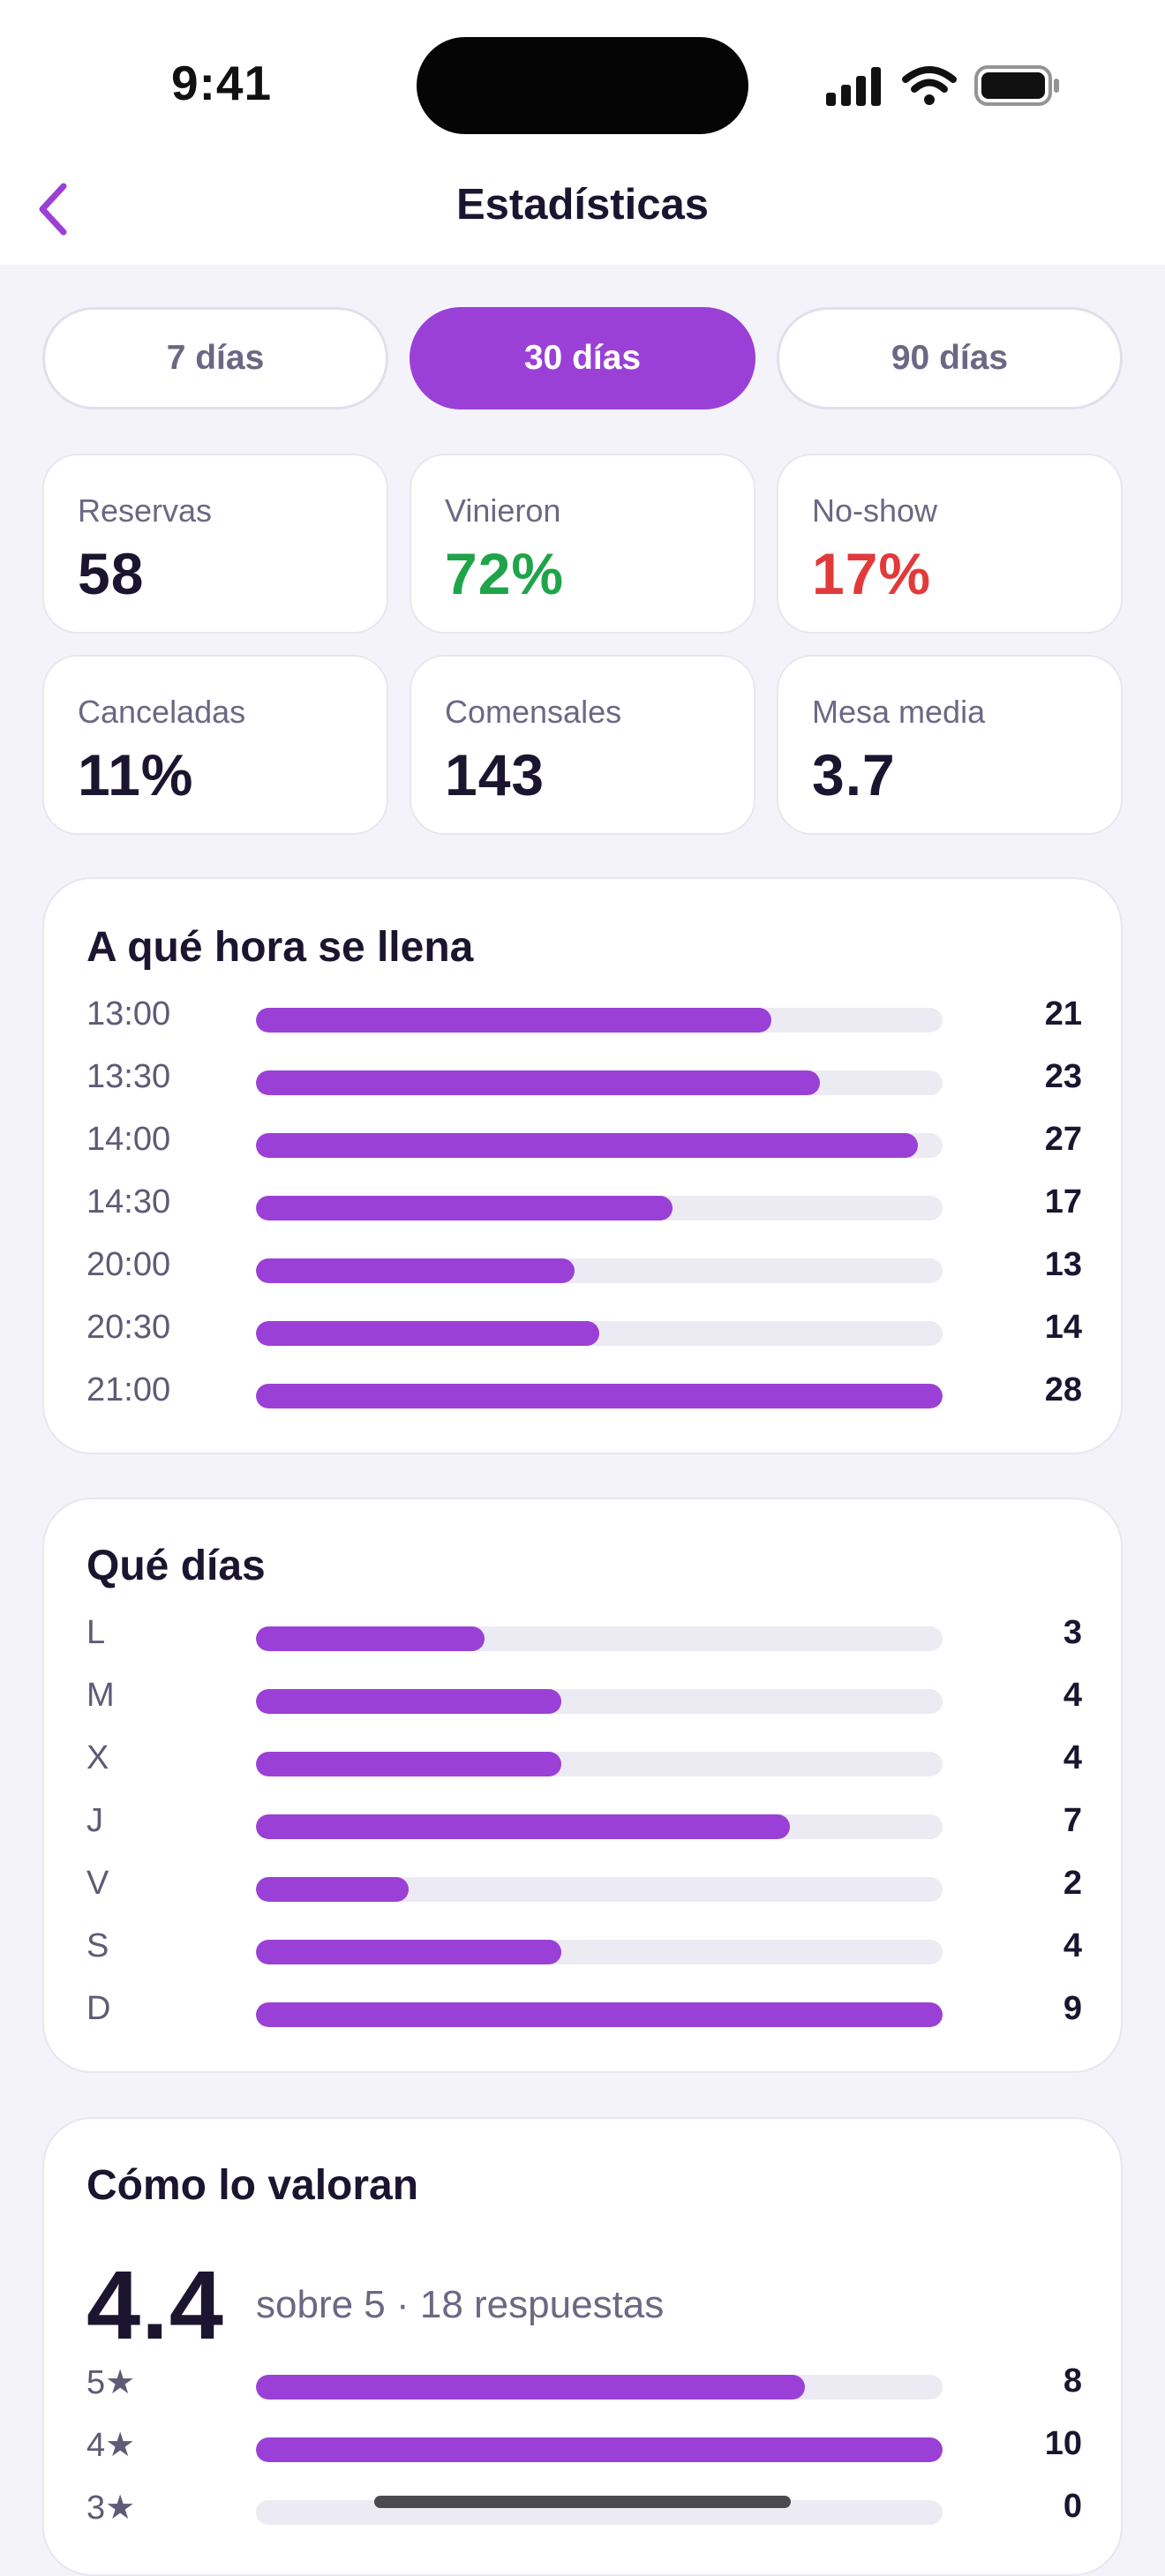  I want to click on kpi-card-vinieron: Vinieron 72%, so click(582, 544).